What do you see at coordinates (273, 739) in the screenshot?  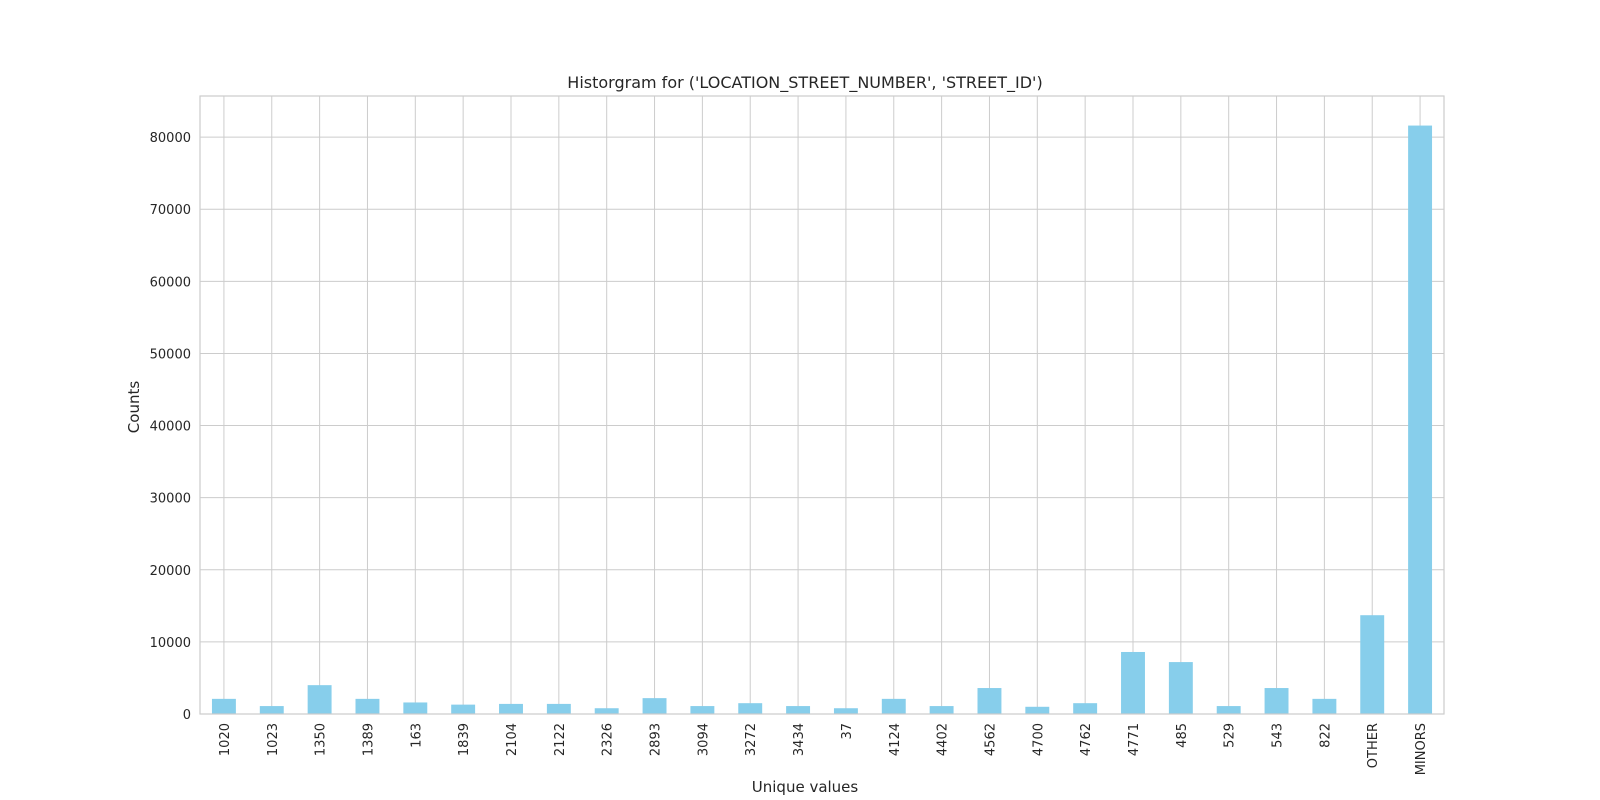 I see `x-tick-label: 1023` at bounding box center [273, 739].